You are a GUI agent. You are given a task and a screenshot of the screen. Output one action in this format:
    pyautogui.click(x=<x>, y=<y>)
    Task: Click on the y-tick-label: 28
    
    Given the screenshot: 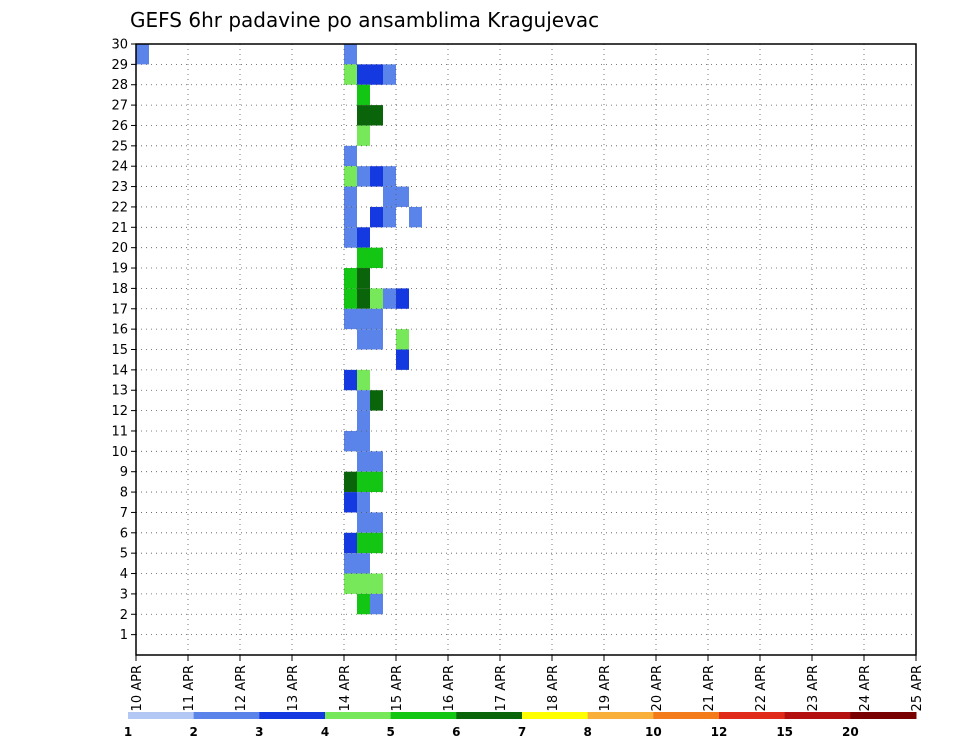 What is the action you would take?
    pyautogui.click(x=119, y=85)
    